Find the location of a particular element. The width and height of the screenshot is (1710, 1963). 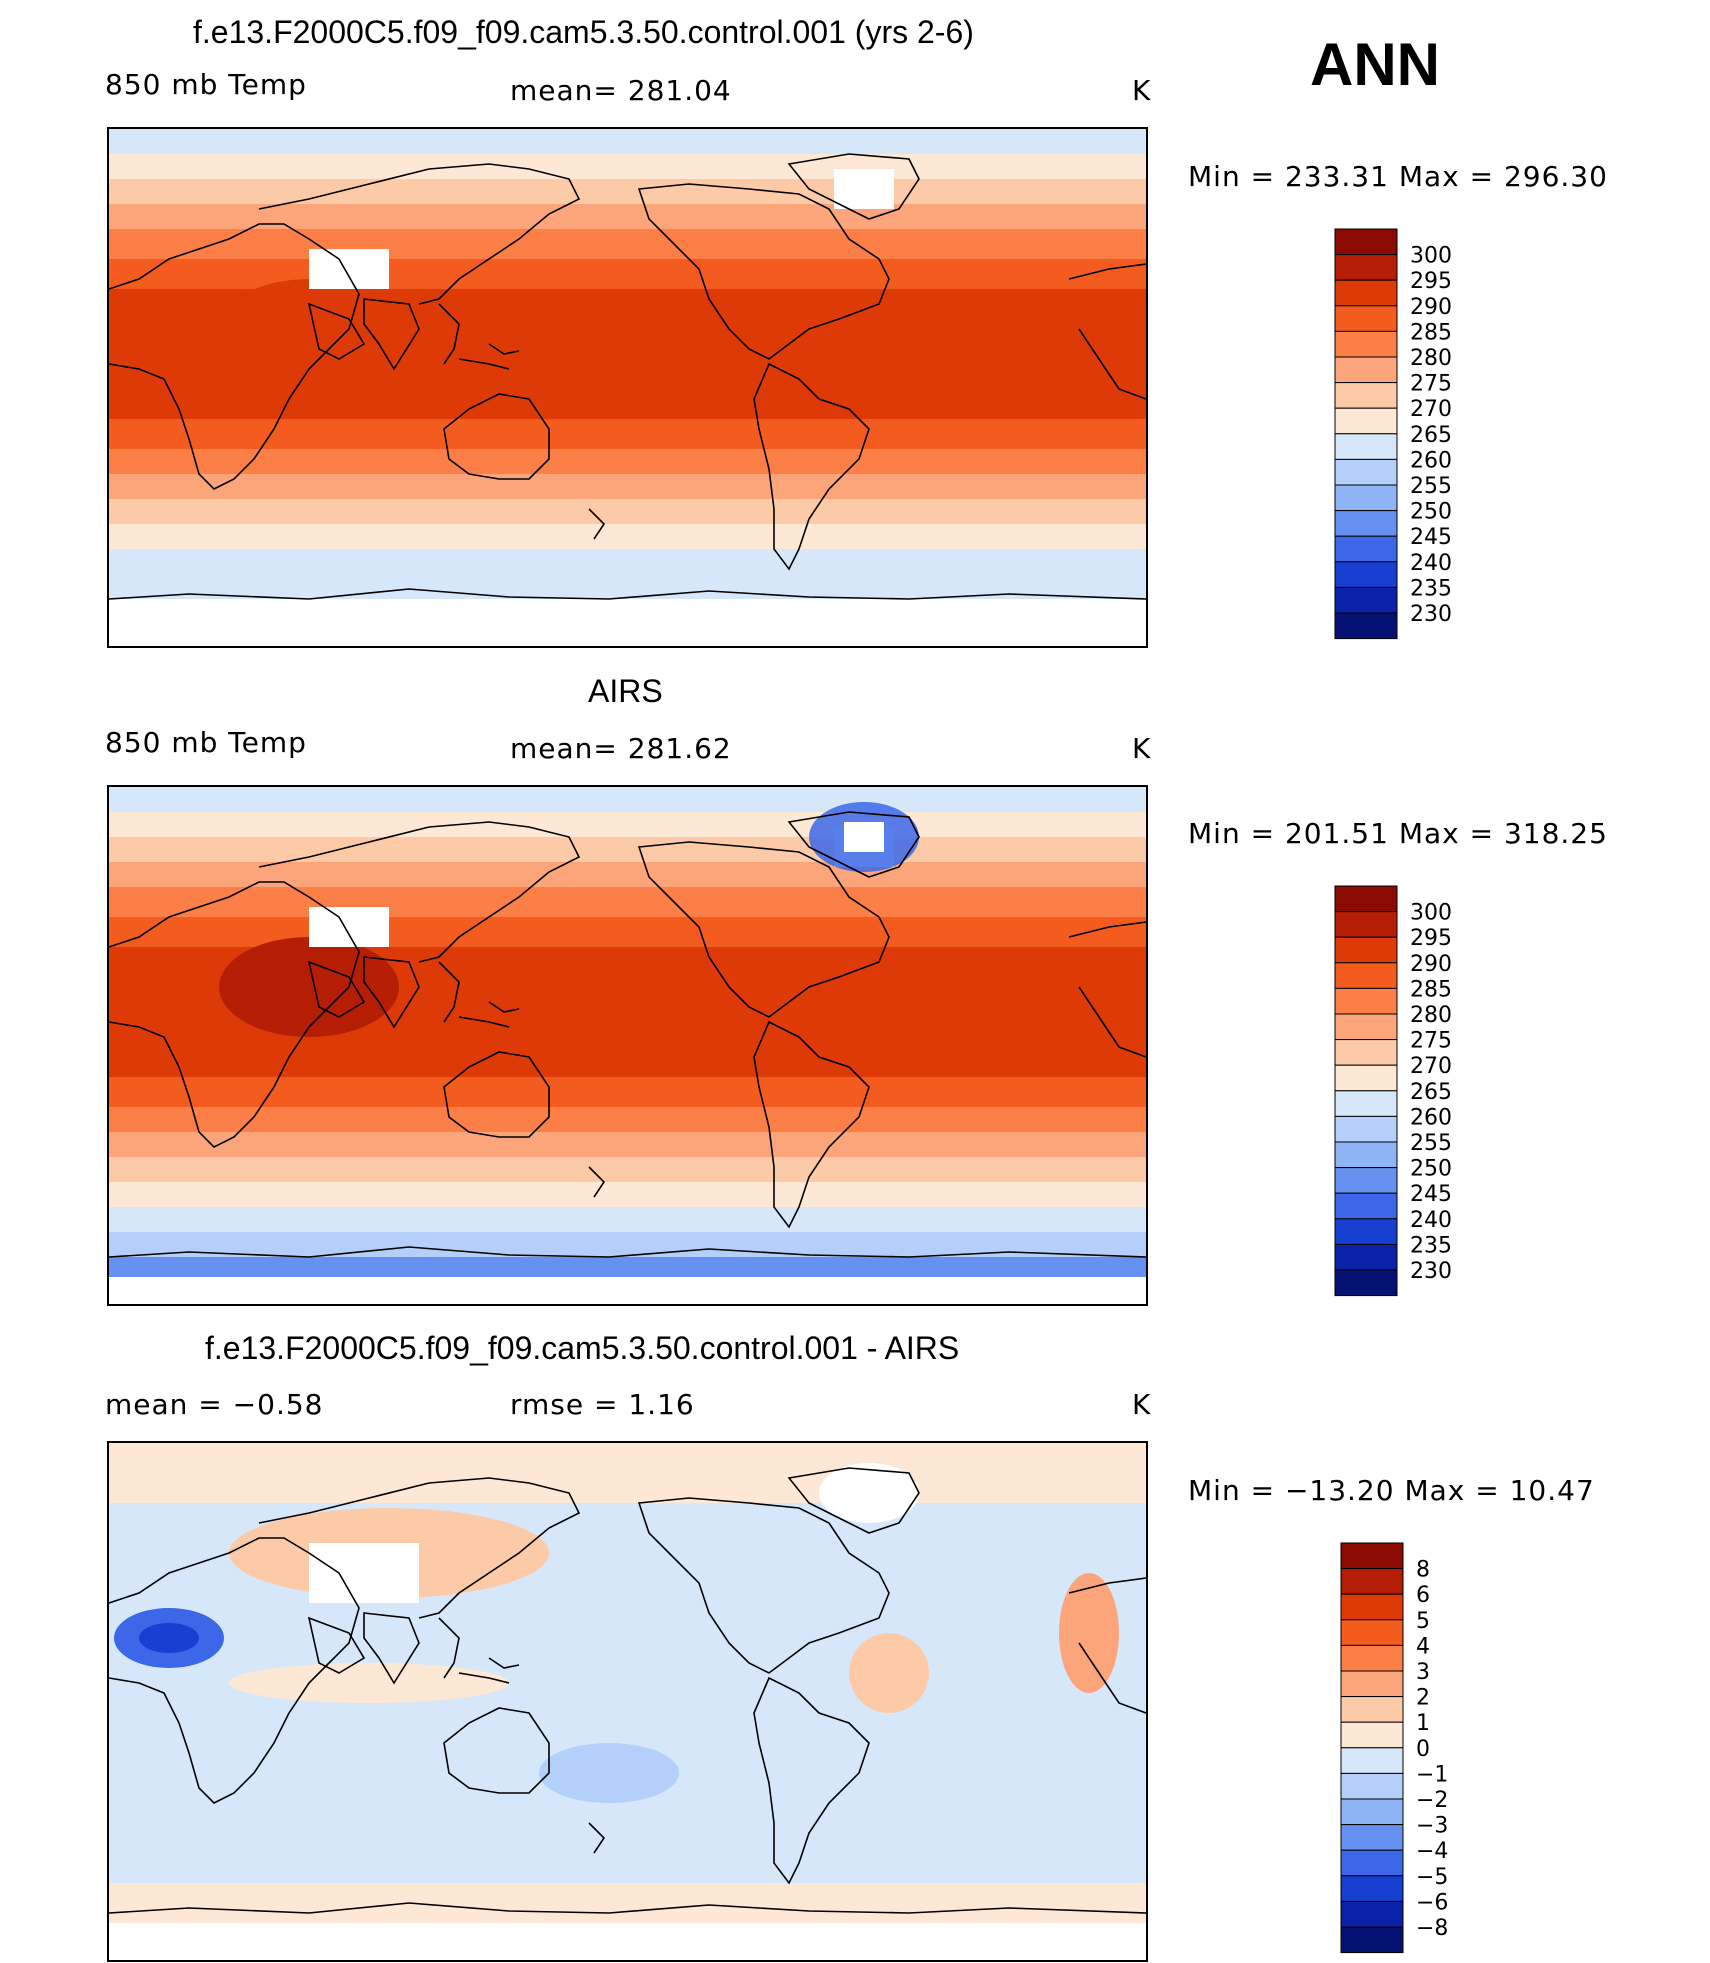

colorbar-tick-label: 230 is located at coordinates (1431, 614).